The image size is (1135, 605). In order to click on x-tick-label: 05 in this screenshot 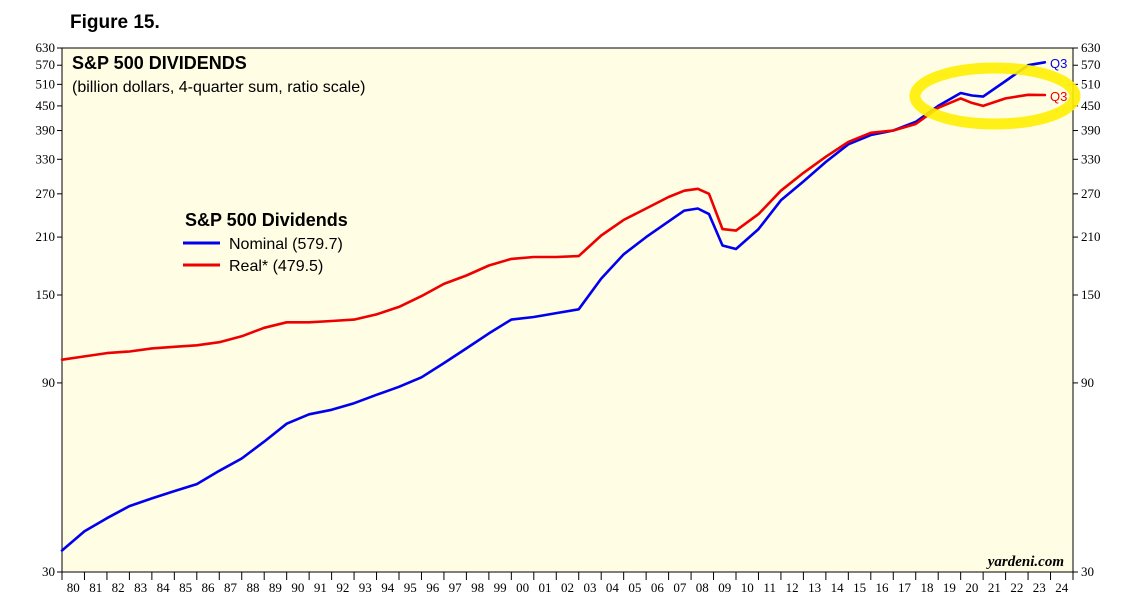, I will do `click(634, 587)`.